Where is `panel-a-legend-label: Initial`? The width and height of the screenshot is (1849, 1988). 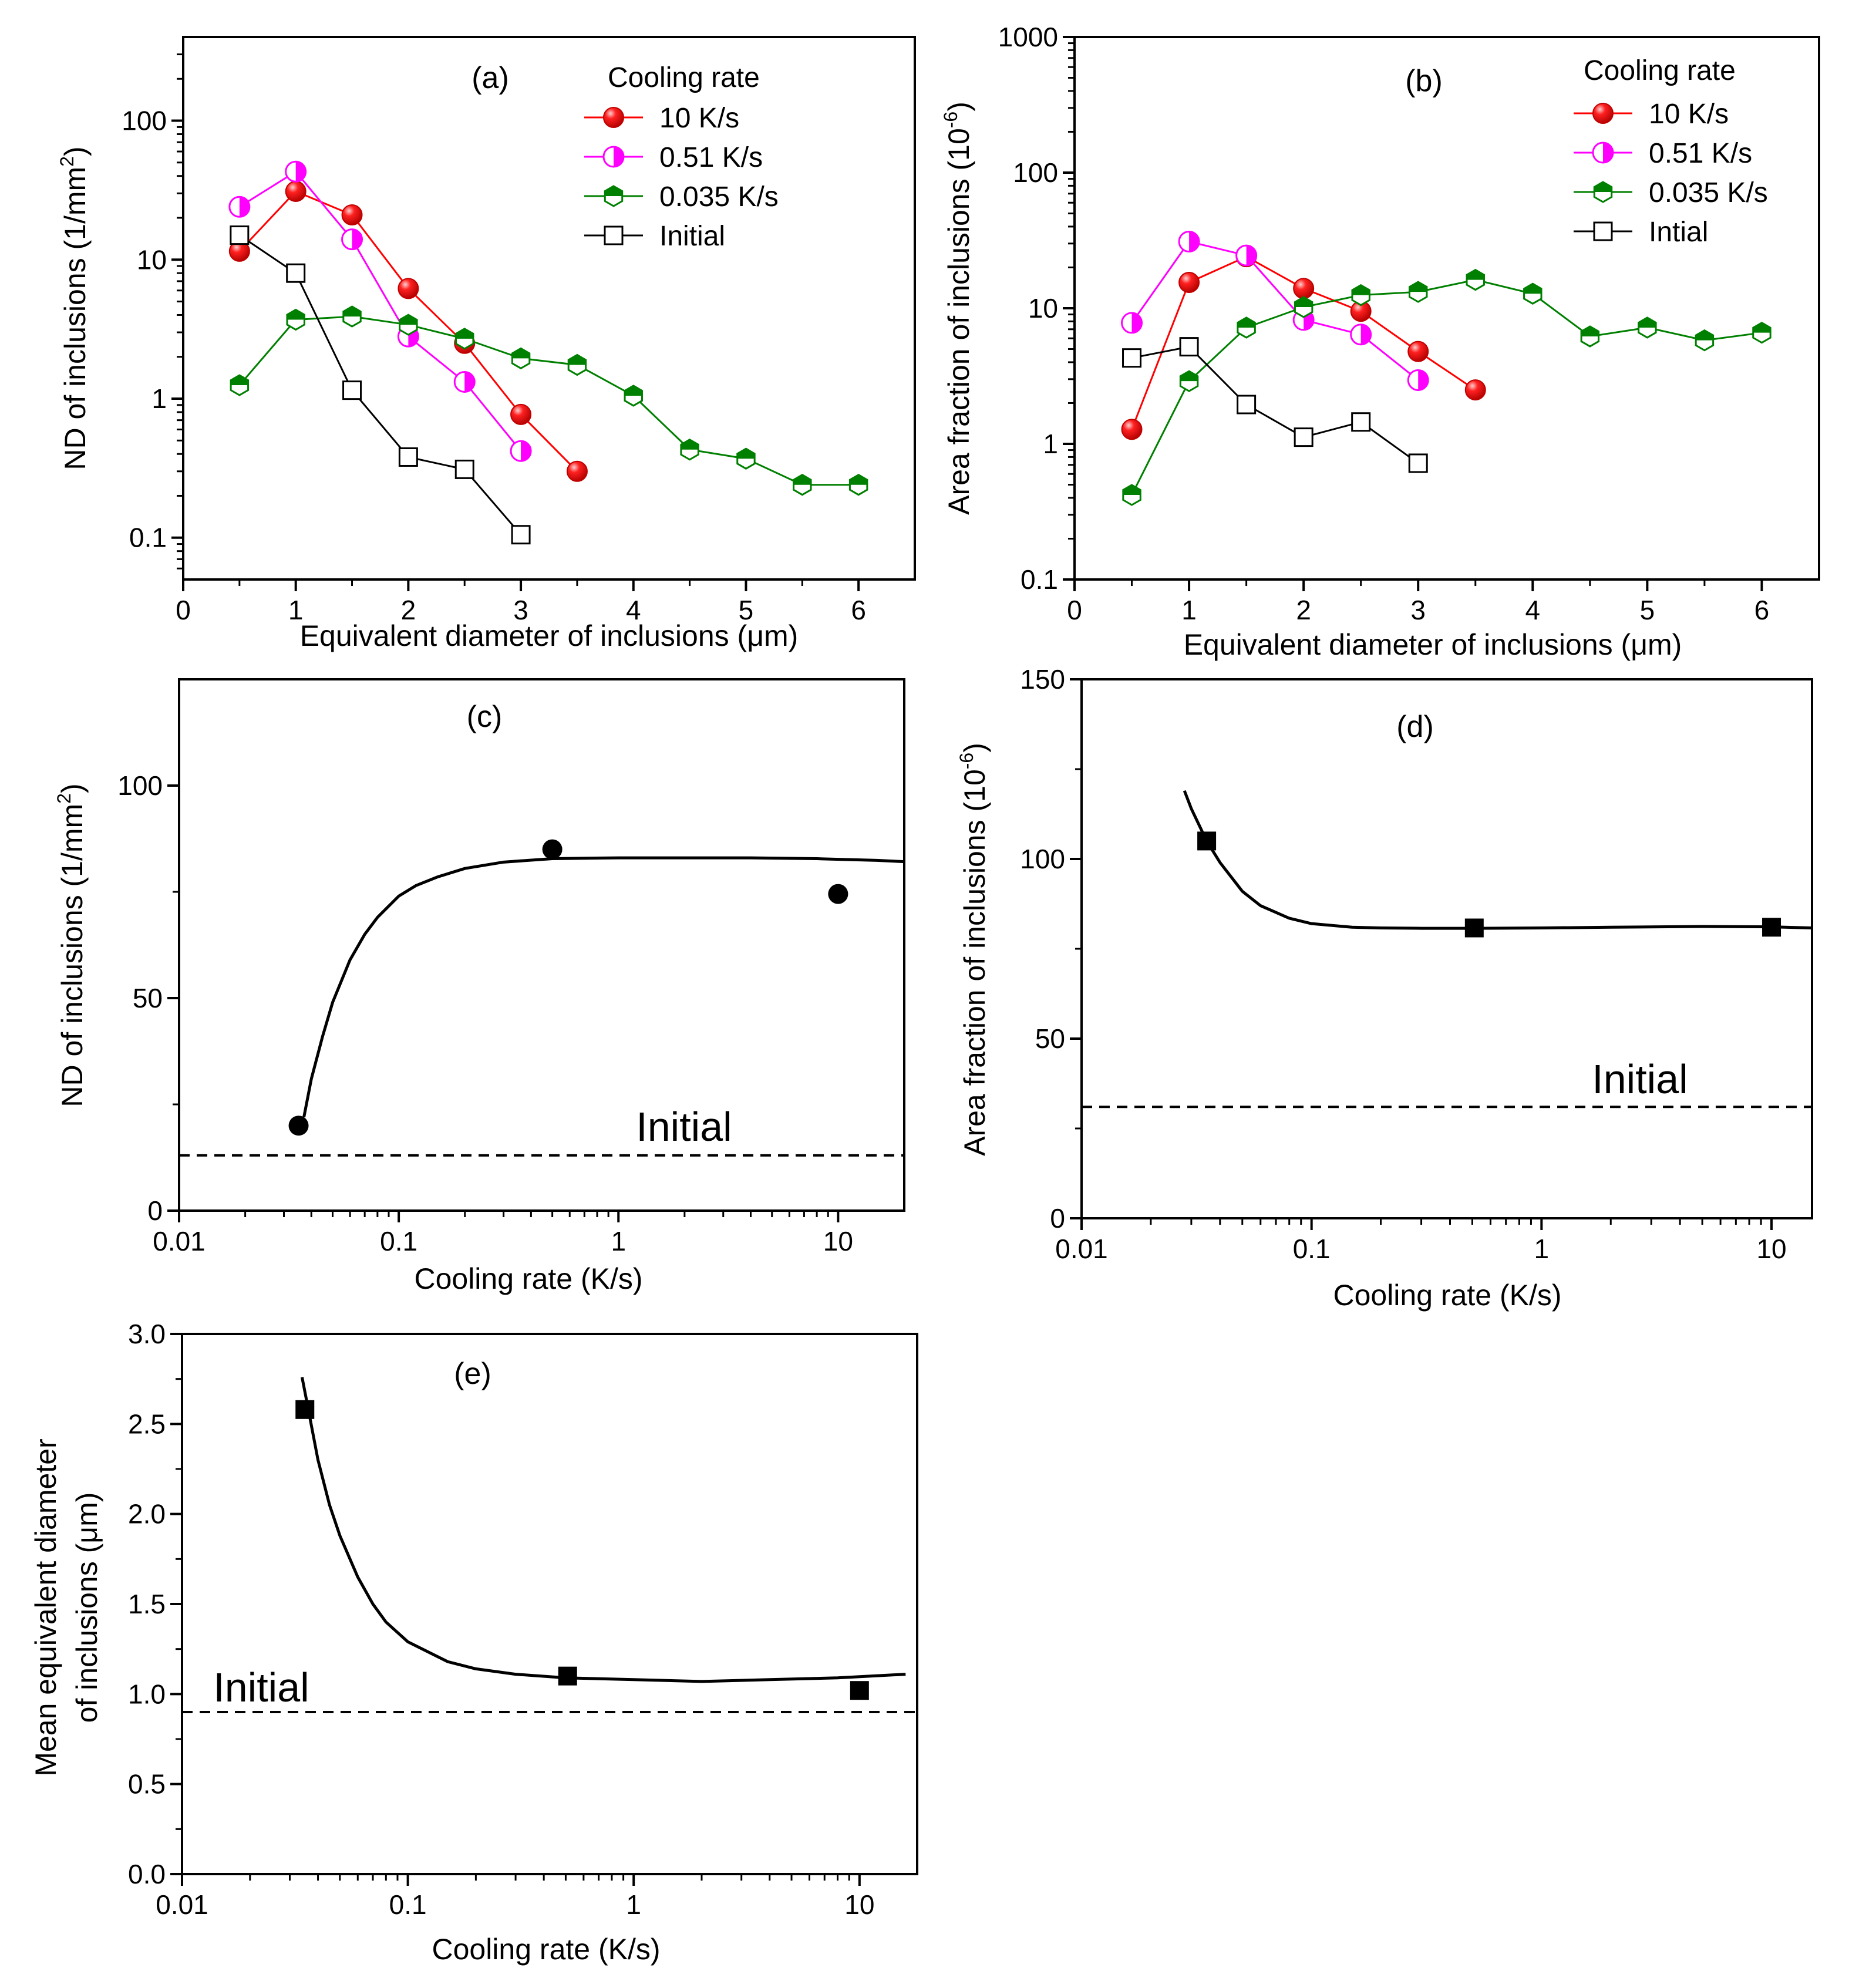 panel-a-legend-label: Initial is located at coordinates (692, 237).